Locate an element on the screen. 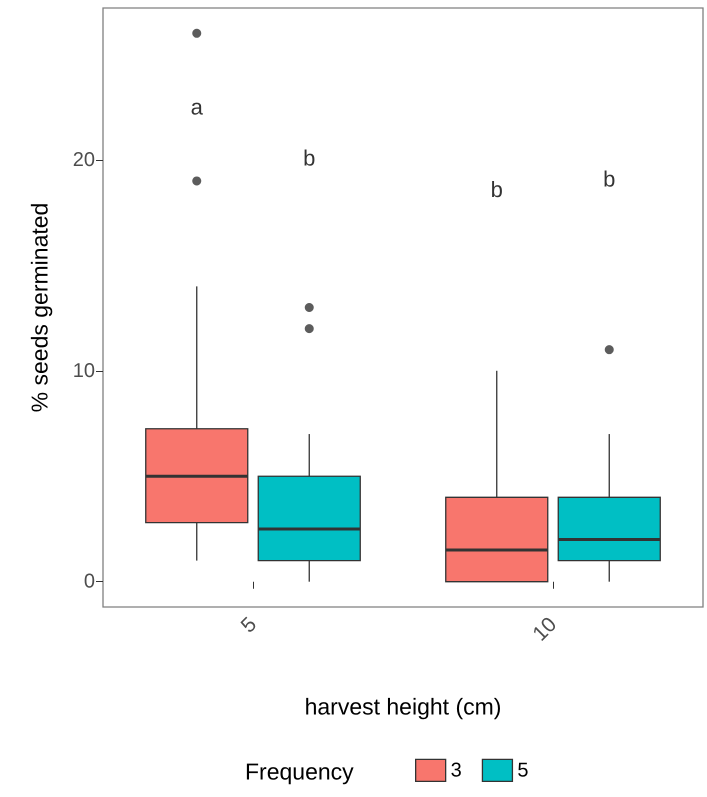 This screenshot has height=797, width=707. legend-label: 5 is located at coordinates (523, 770).